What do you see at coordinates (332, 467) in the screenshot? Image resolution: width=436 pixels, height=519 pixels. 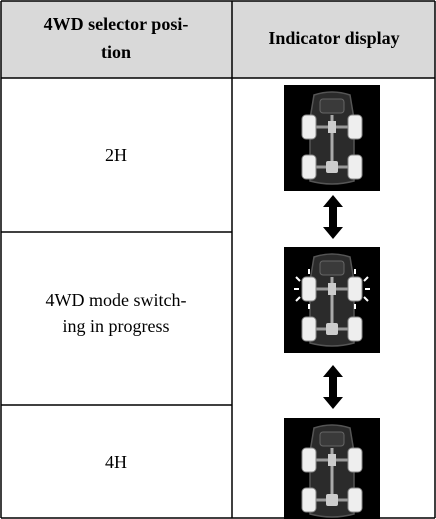 I see `indicator-4h` at bounding box center [332, 467].